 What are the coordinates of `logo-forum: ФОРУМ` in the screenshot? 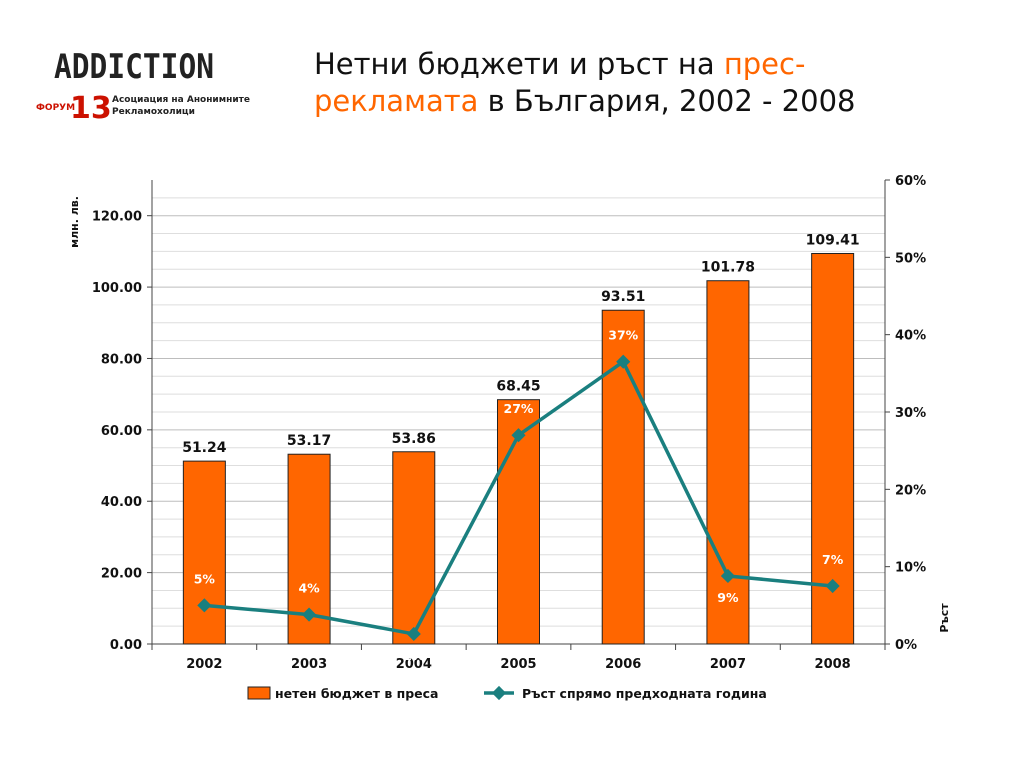 It's located at (55, 108).